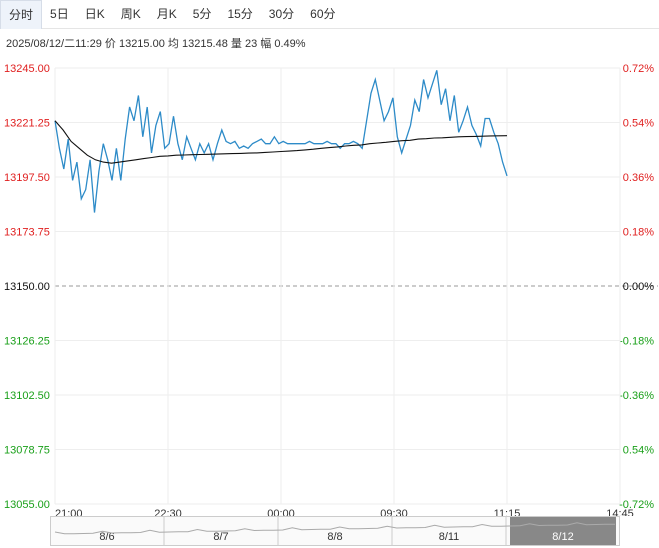 The image size is (659, 548). Describe the element at coordinates (54, 44) in the screenshot. I see `quote-datetime: 2025/08/12/二11:29` at that location.